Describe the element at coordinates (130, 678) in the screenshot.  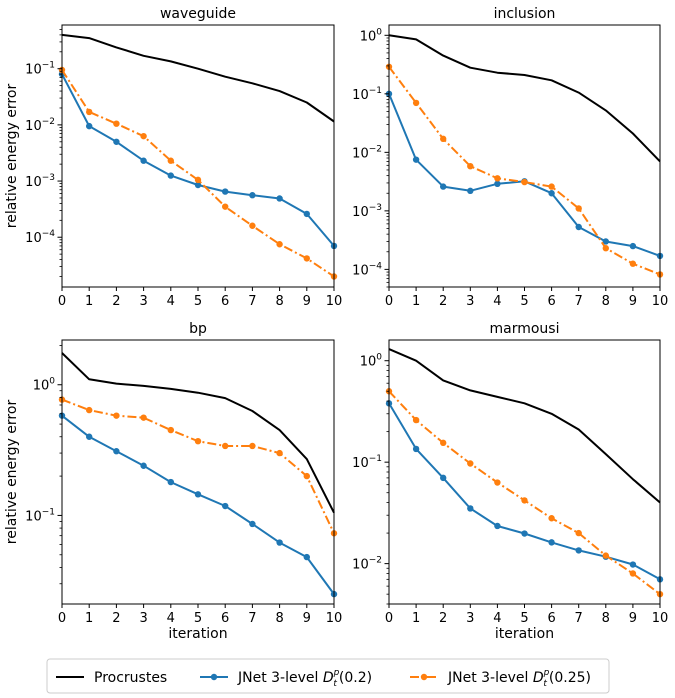
I see `legend-label: Procrustes` at that location.